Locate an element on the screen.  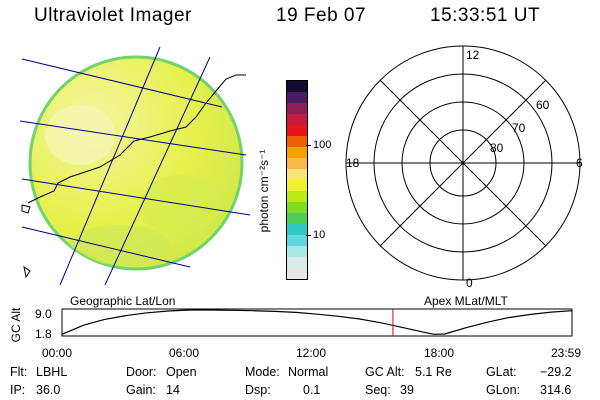
altitude-y-label: GC Alt is located at coordinates (16, 325).